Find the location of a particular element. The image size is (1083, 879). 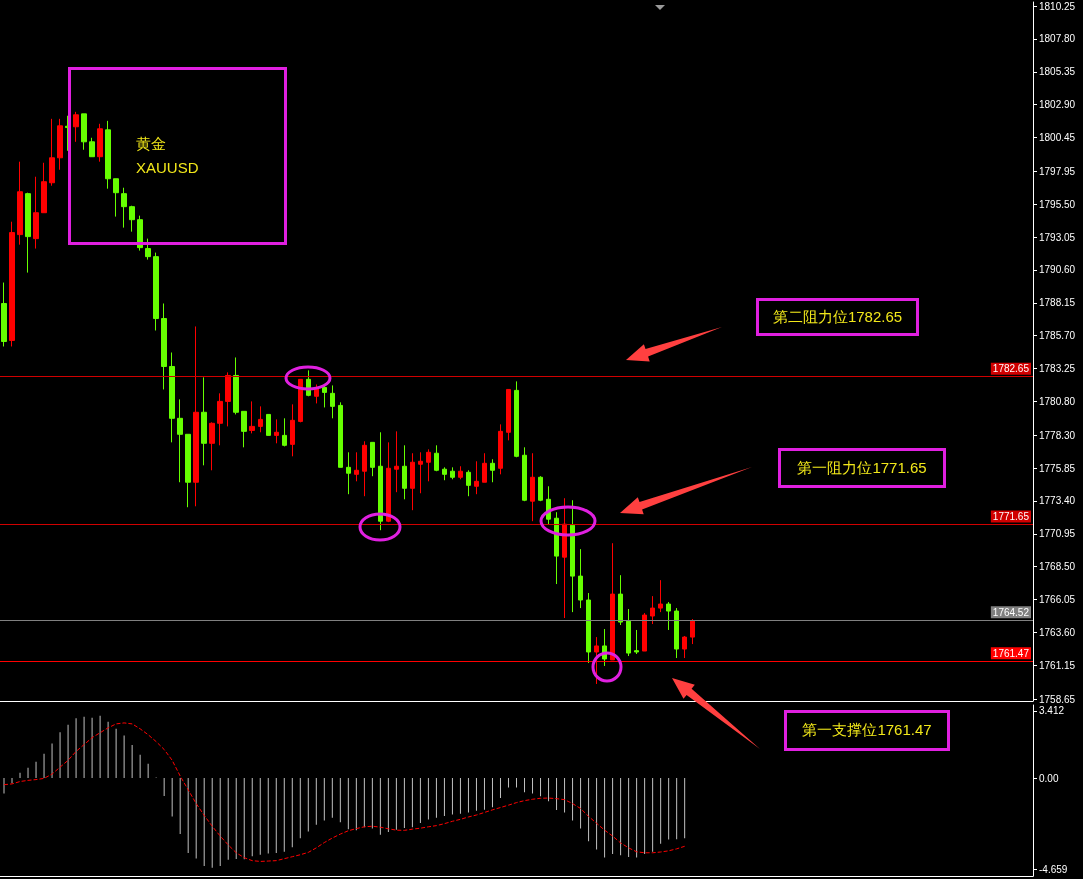

y-tick-label: -4.659 is located at coordinates (1053, 870).